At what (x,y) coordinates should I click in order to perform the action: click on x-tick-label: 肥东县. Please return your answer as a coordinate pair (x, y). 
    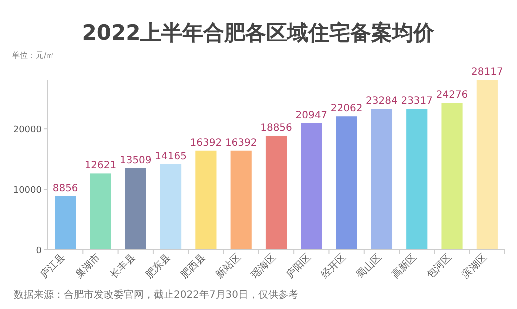
    Looking at the image, I should click on (158, 267).